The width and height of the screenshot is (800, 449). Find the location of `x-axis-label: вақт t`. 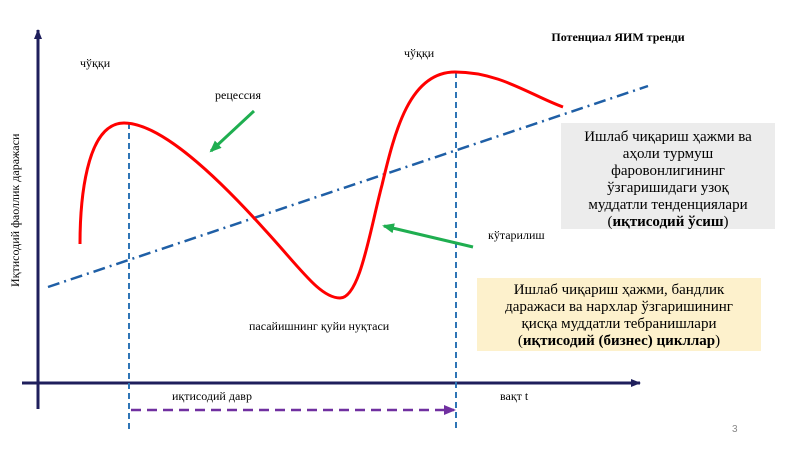

x-axis-label: вақт t is located at coordinates (514, 396).